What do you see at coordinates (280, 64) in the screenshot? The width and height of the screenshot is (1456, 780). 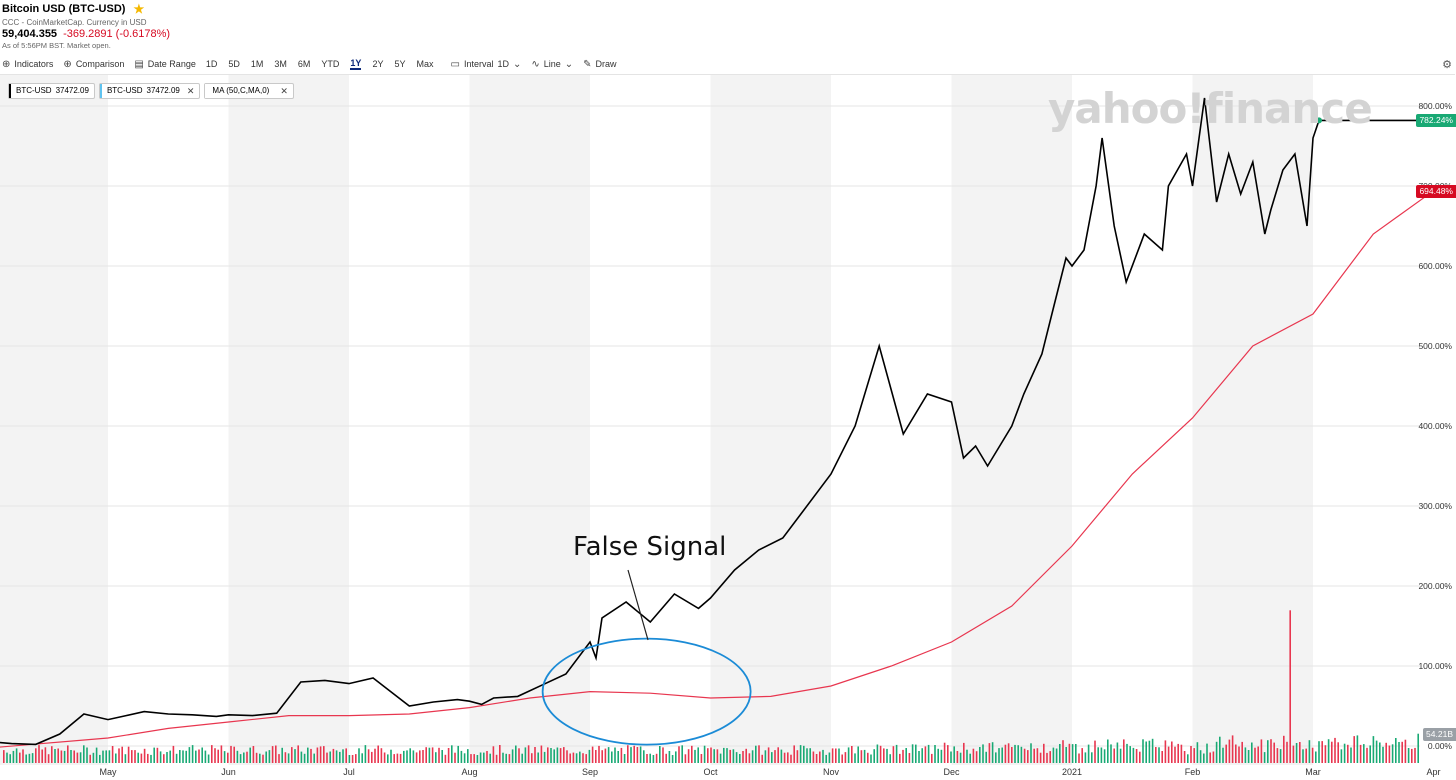 I see `range-3m: 3M` at bounding box center [280, 64].